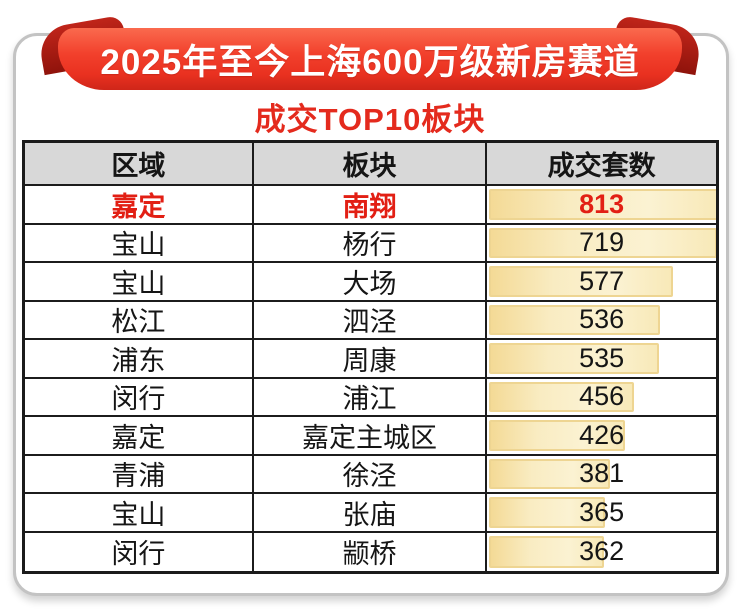 The height and width of the screenshot is (610, 740). What do you see at coordinates (139, 320) in the screenshot?
I see `district-cell: 松江` at bounding box center [139, 320].